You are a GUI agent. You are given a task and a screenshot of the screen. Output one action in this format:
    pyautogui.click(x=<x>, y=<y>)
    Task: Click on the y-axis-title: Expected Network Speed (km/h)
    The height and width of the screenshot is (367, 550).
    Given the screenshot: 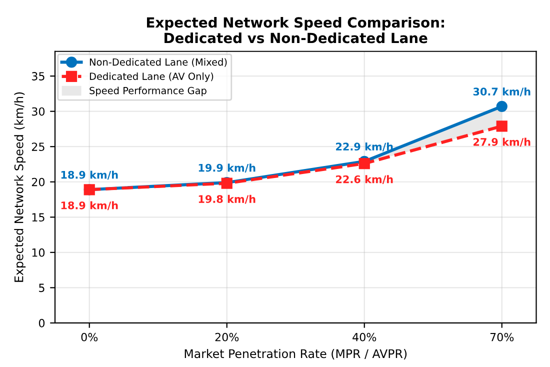 What is the action you would take?
    pyautogui.click(x=20, y=187)
    